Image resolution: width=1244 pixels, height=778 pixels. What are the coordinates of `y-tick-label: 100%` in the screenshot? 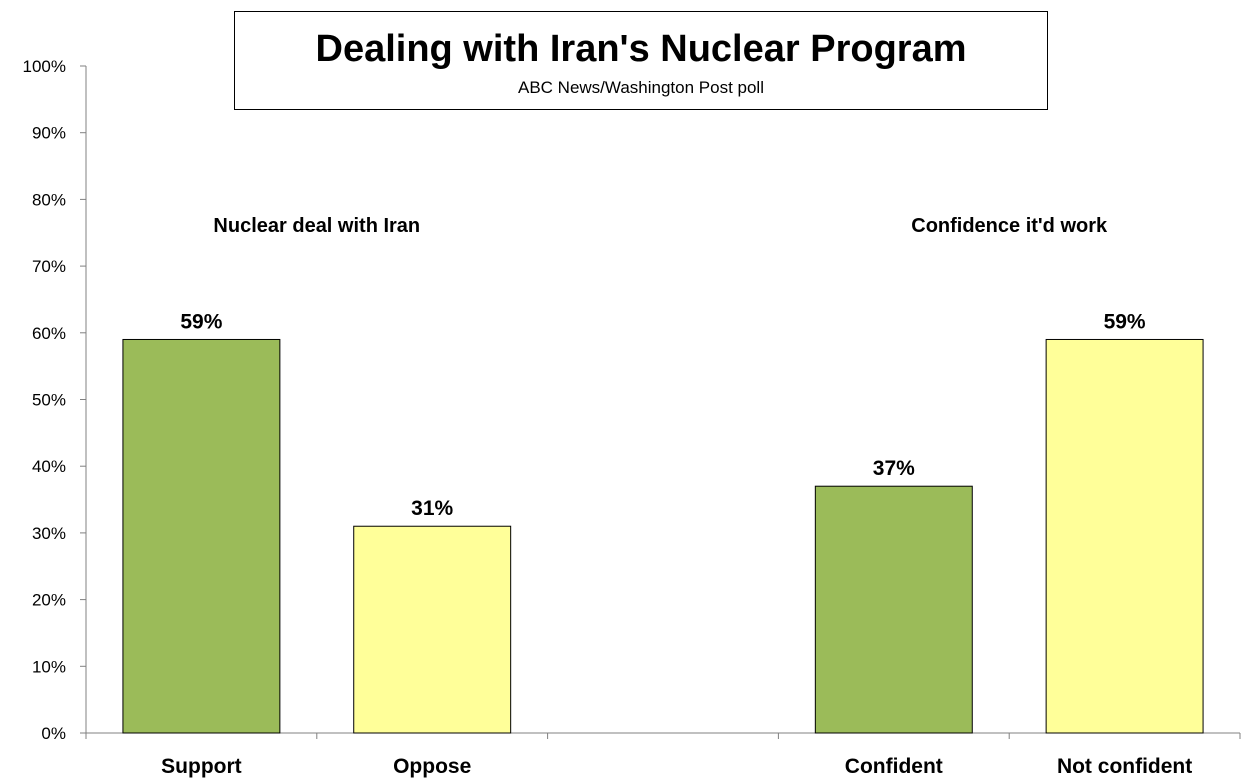 It's located at (44, 66).